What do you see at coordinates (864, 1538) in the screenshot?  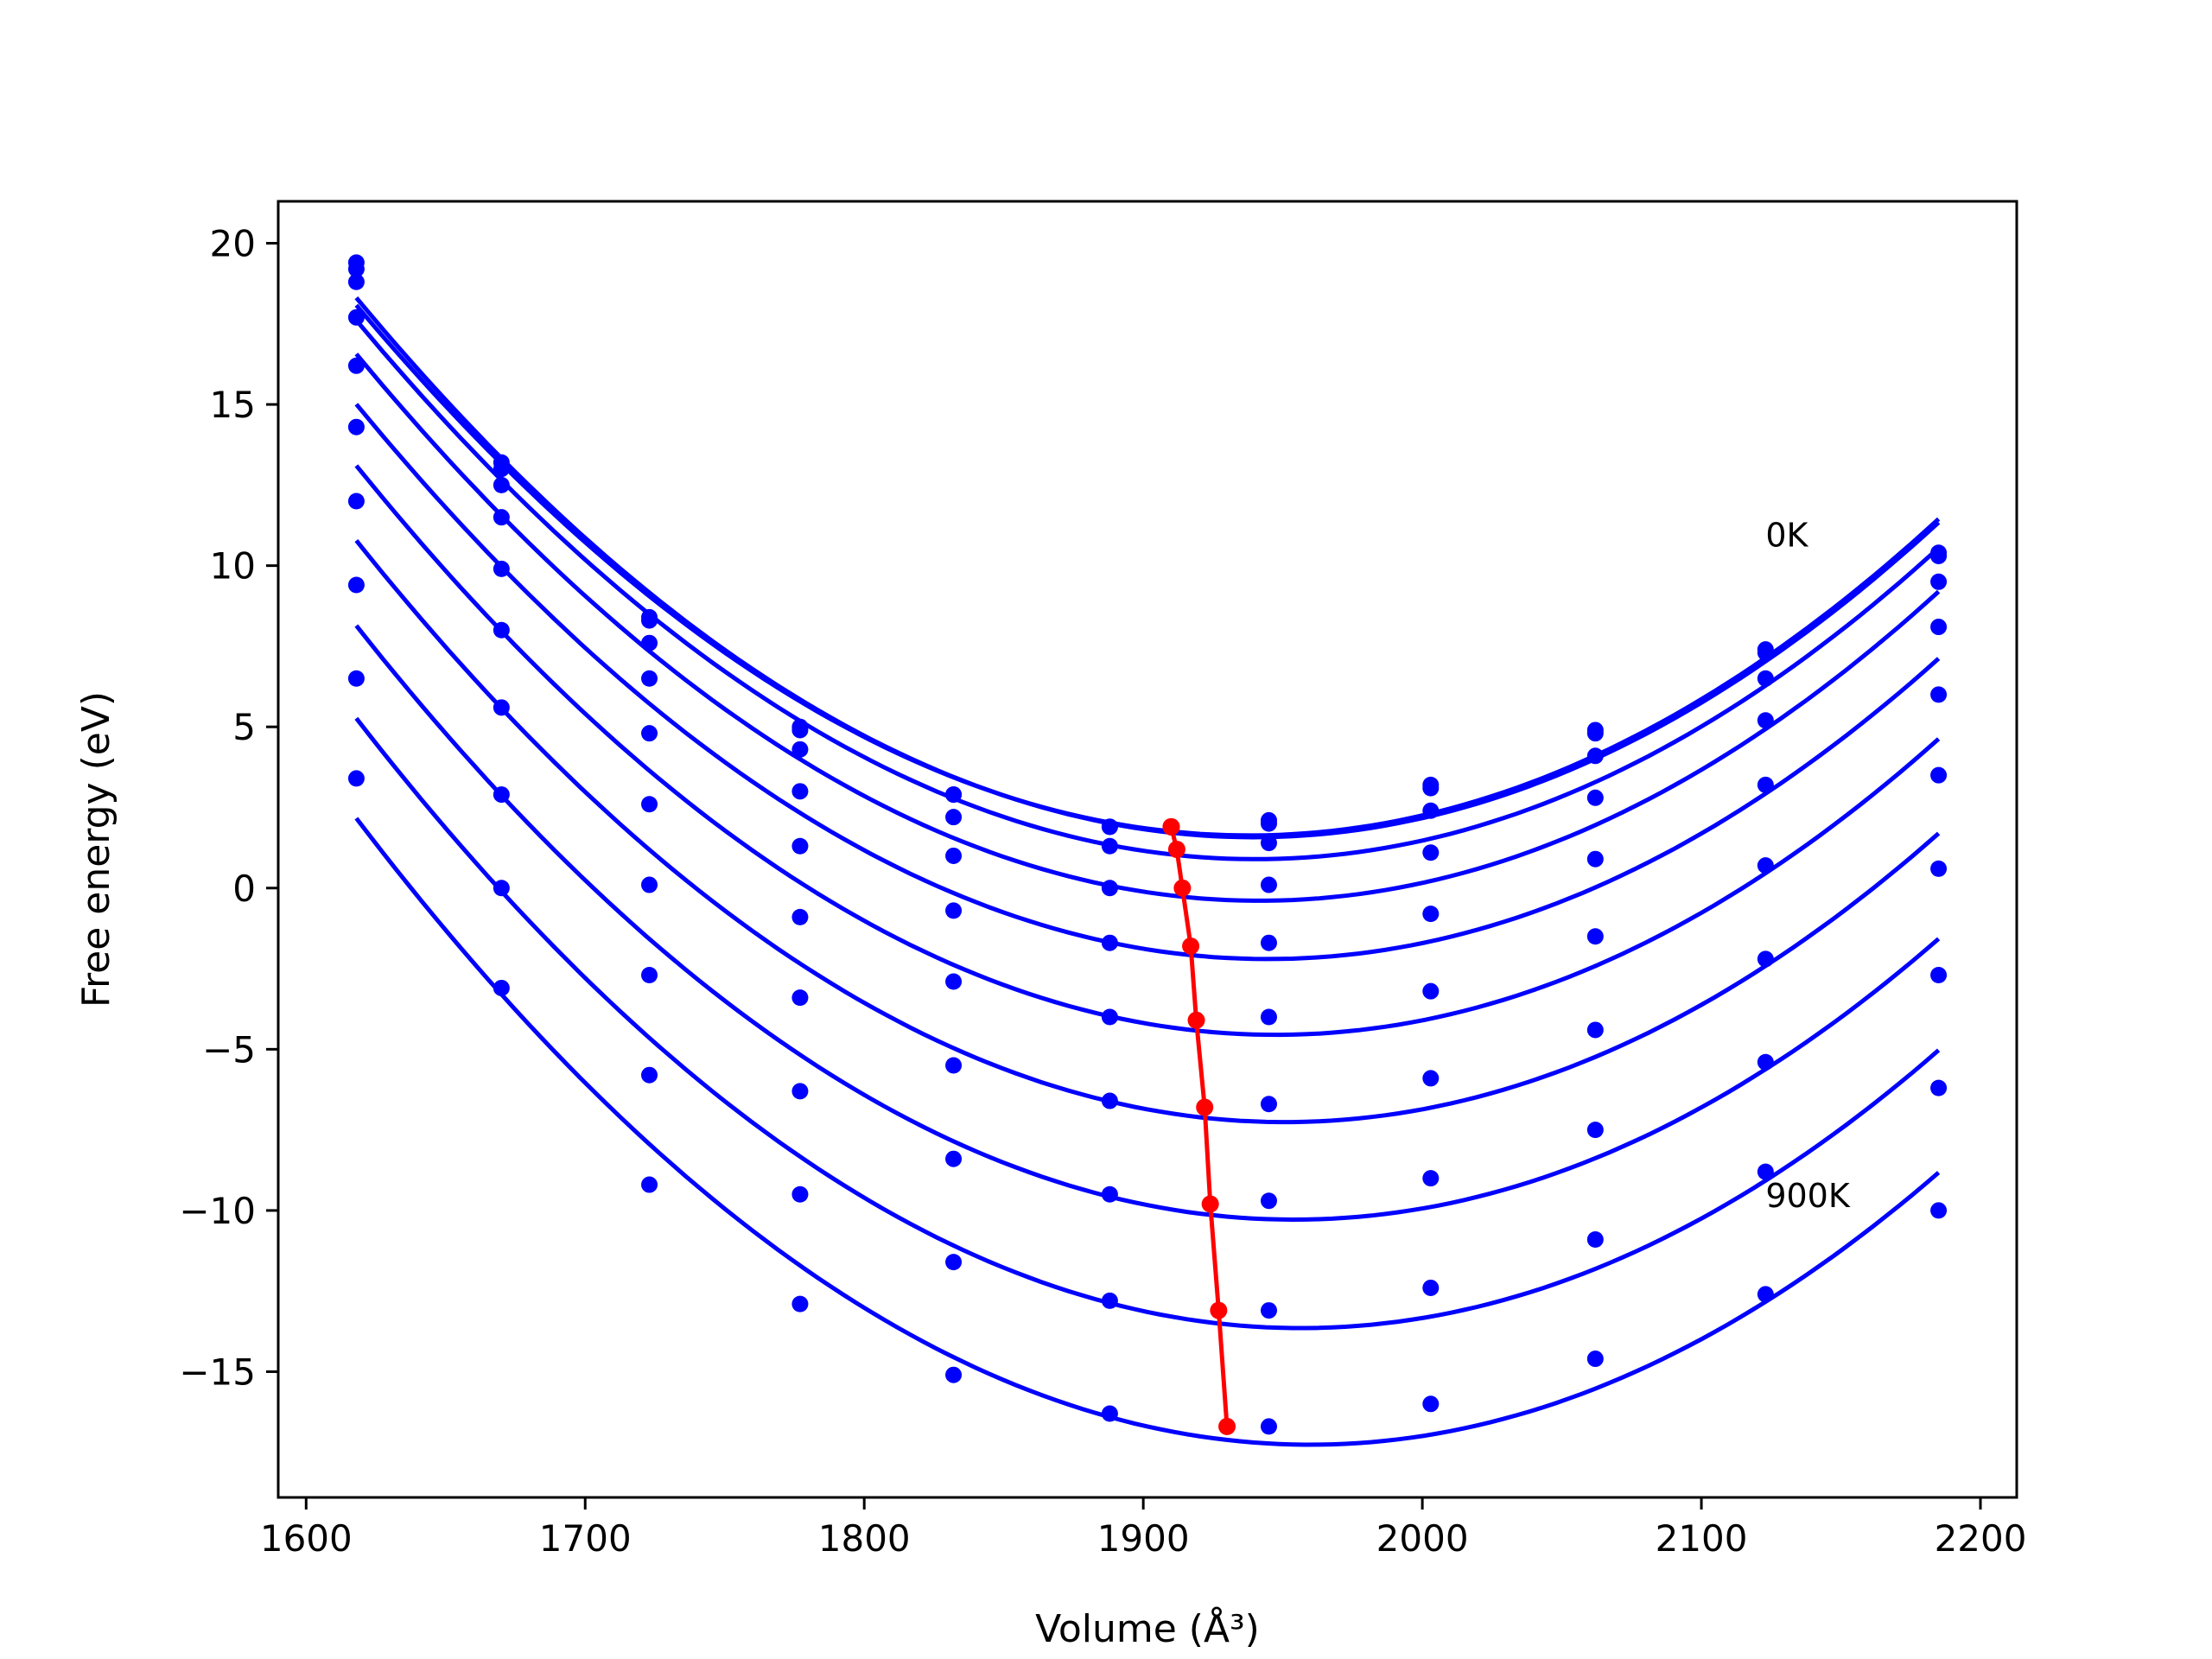 I see `x-tick-label: 1800` at bounding box center [864, 1538].